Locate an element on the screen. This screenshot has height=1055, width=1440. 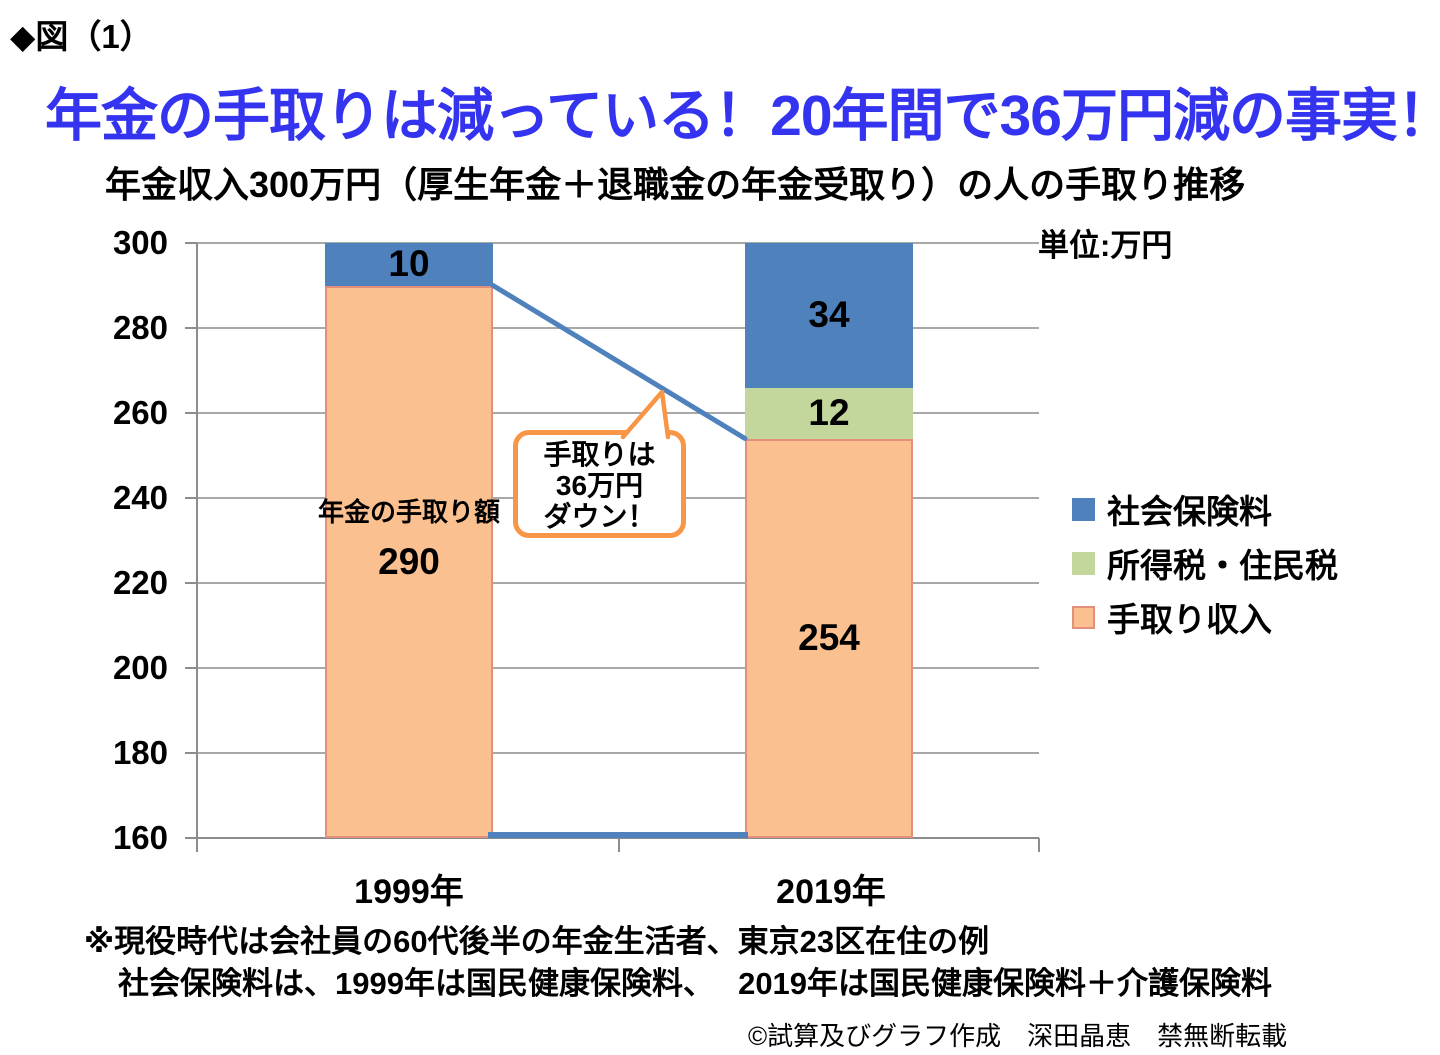
bar-annotation-tedori: 年金の手取り額 is located at coordinates (408, 512).